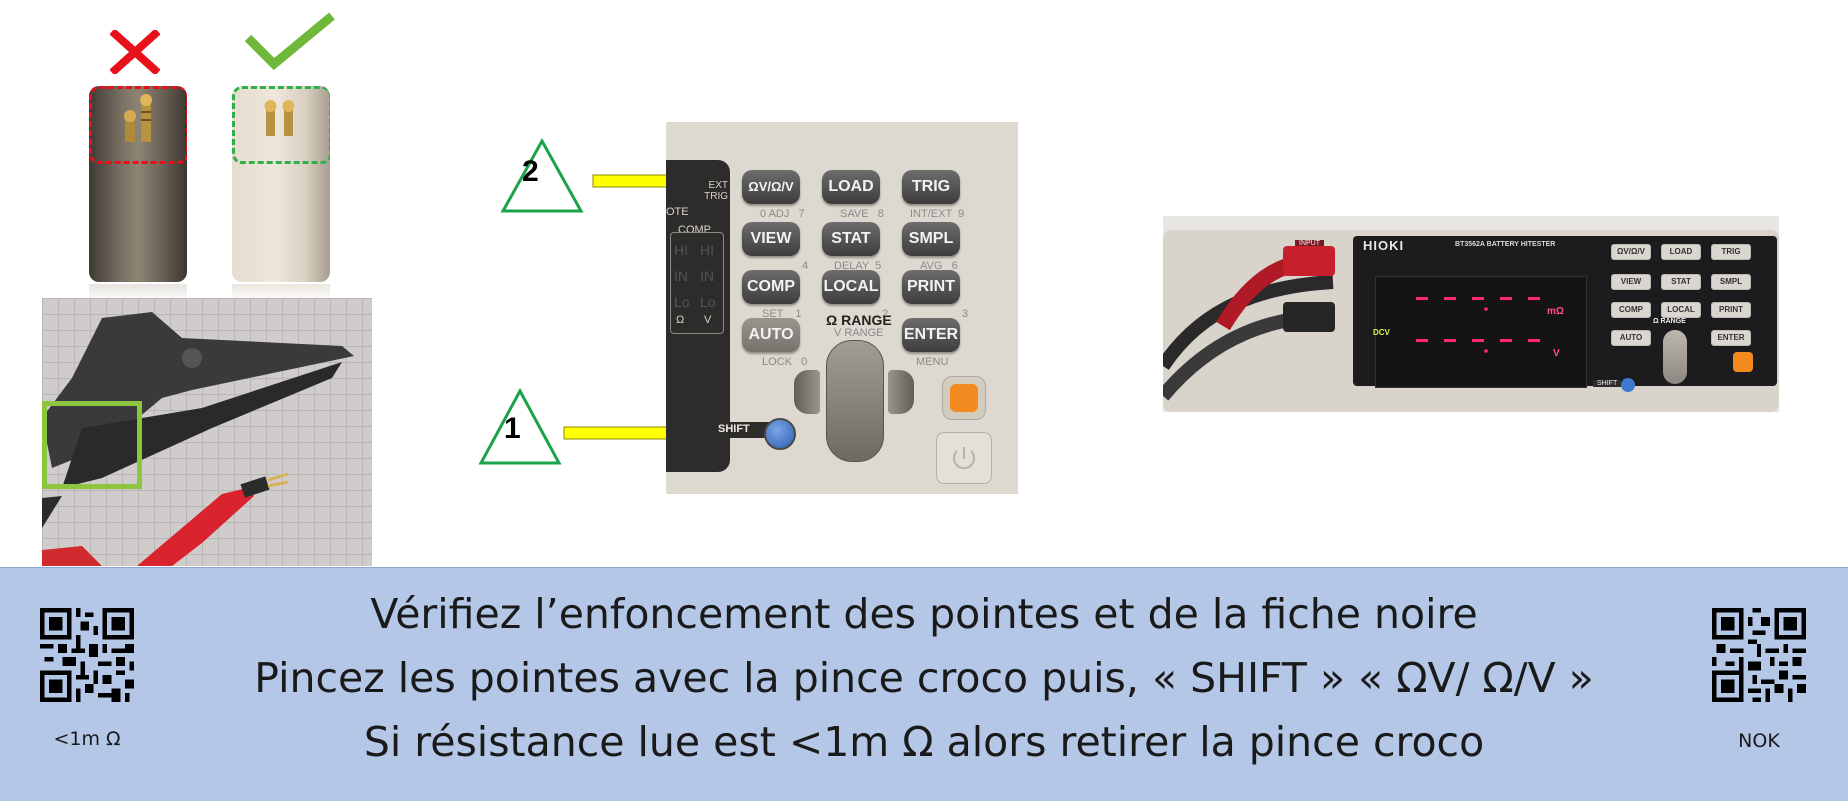 This screenshot has width=1848, height=801. What do you see at coordinates (771, 187) in the screenshot?
I see `omega-v-button: ΩV/Ω/V` at bounding box center [771, 187].